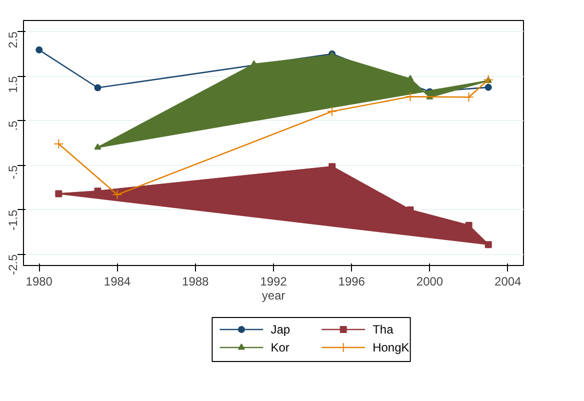 The height and width of the screenshot is (401, 584). Describe the element at coordinates (13, 125) in the screenshot. I see `y-tick-label: .5` at that location.